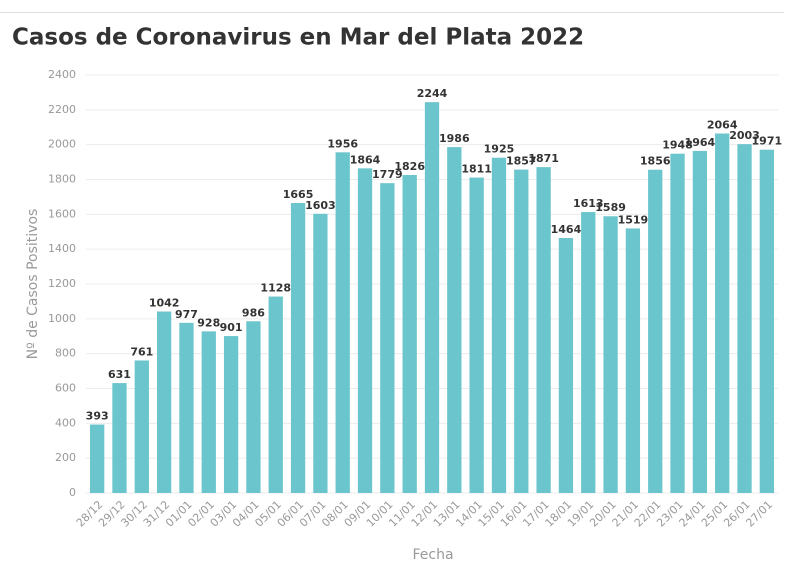 The image size is (796, 575). I want to click on y-tick-label: 1200, so click(62, 283).